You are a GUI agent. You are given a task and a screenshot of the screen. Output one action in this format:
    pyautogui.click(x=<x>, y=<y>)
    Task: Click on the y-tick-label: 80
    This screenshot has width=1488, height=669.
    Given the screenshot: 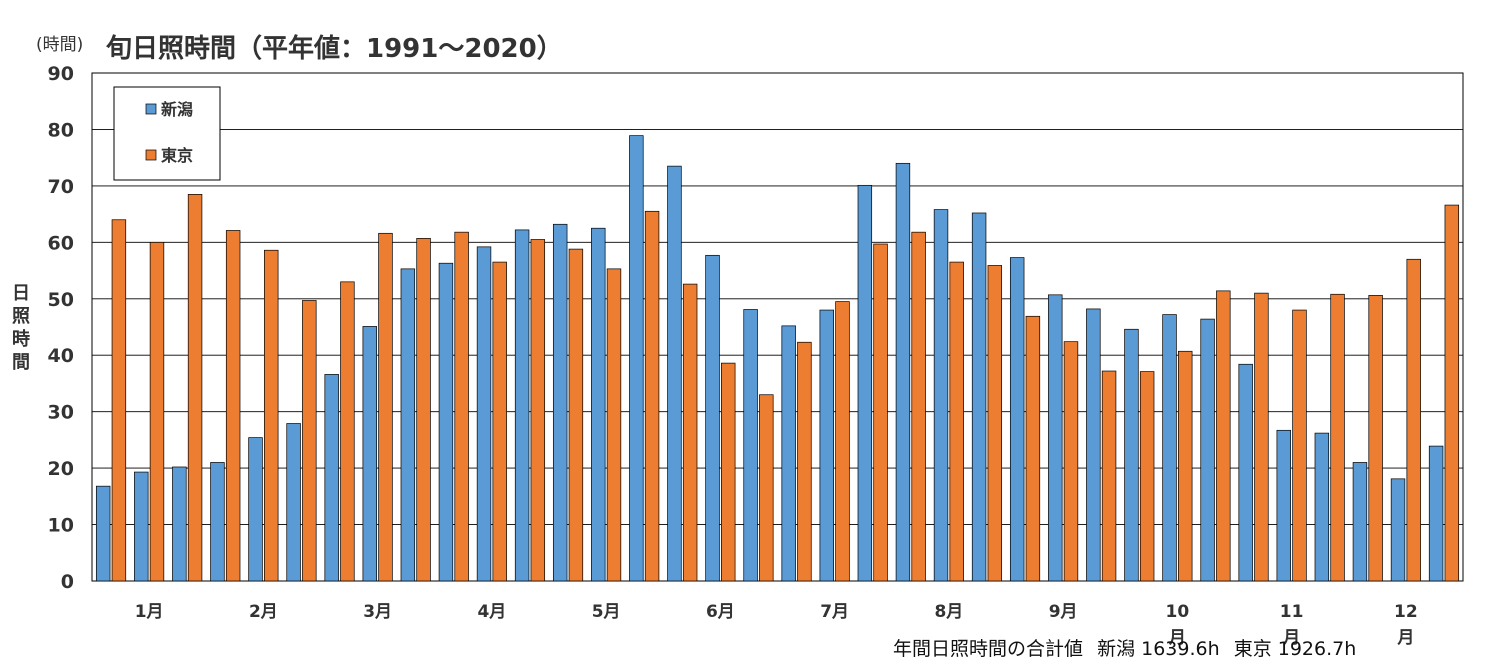 What is the action you would take?
    pyautogui.click(x=61, y=130)
    